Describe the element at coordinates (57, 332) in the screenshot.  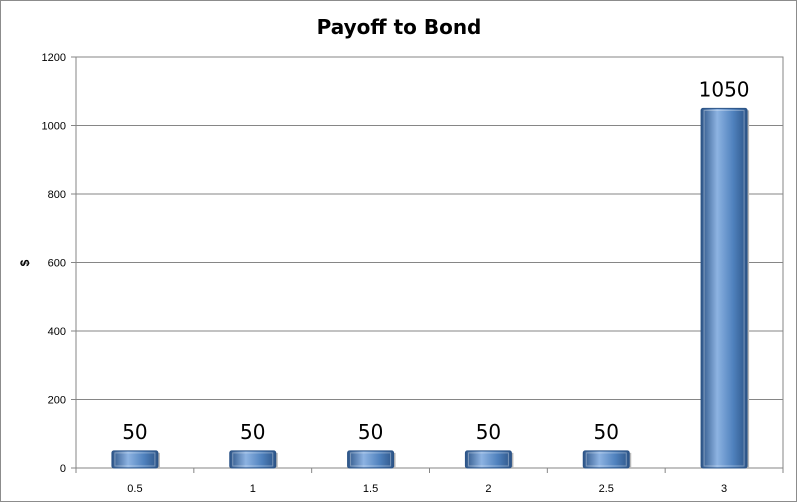
I see `y-tick-label: 400` at that location.